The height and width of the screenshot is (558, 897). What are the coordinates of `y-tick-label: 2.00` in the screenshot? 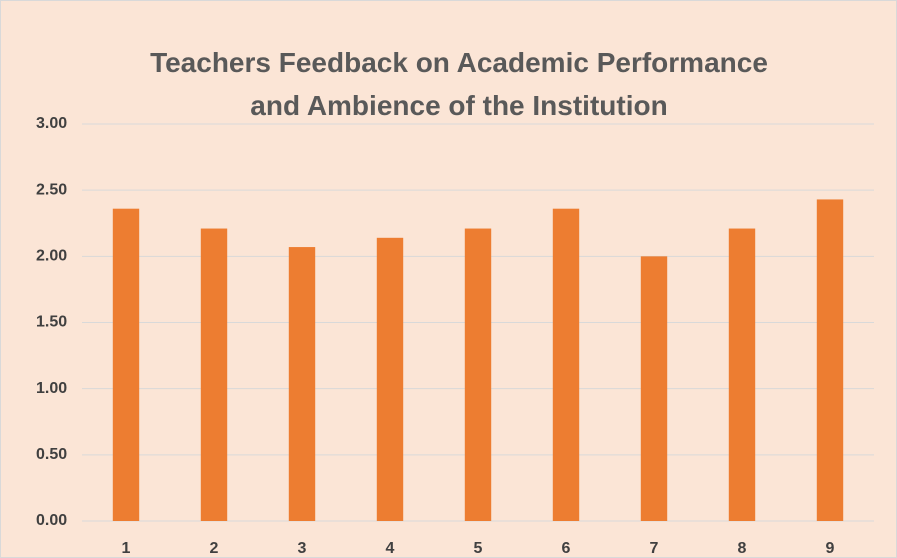 It's located at (51, 256).